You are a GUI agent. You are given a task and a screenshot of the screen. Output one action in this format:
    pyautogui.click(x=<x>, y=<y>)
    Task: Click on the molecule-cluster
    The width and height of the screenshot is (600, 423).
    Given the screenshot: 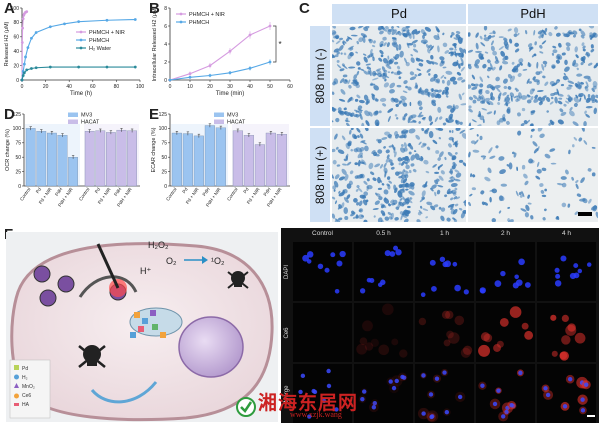 What is the action you would take?
    pyautogui.click(x=148, y=324)
    